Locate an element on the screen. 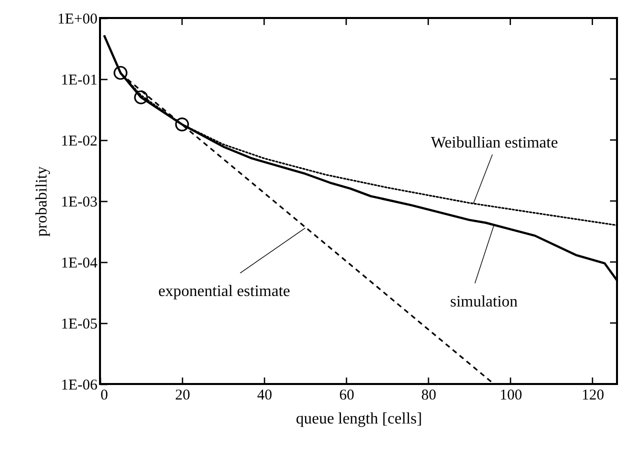 This screenshot has width=621, height=458. y-tick-label: 1E+00 is located at coordinates (77, 20).